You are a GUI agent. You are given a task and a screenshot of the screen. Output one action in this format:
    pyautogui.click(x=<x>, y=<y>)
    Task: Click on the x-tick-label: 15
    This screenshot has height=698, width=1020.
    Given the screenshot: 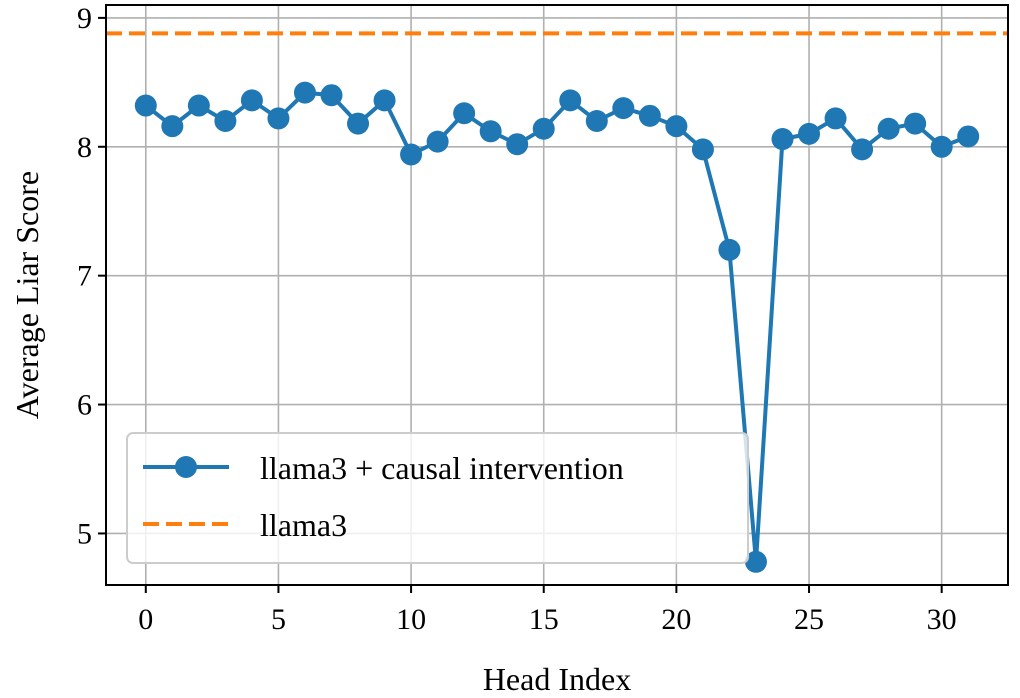 What is the action you would take?
    pyautogui.click(x=544, y=619)
    